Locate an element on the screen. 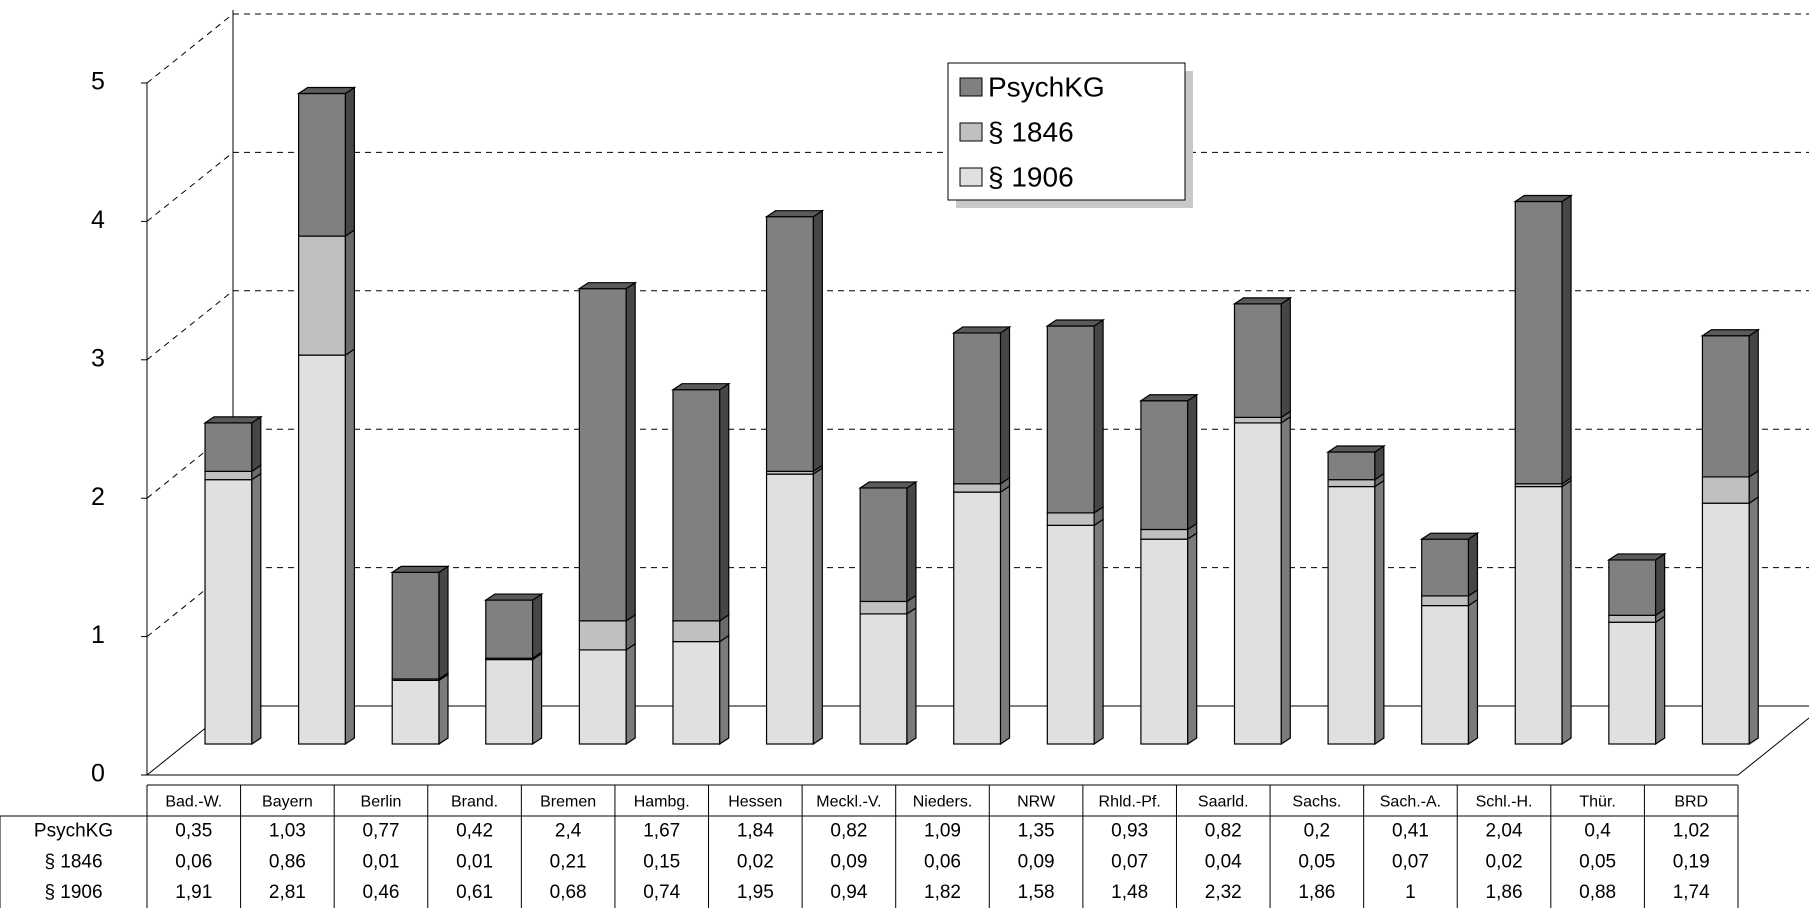 The image size is (1809, 908). row-label: § 1846 is located at coordinates (73, 862).